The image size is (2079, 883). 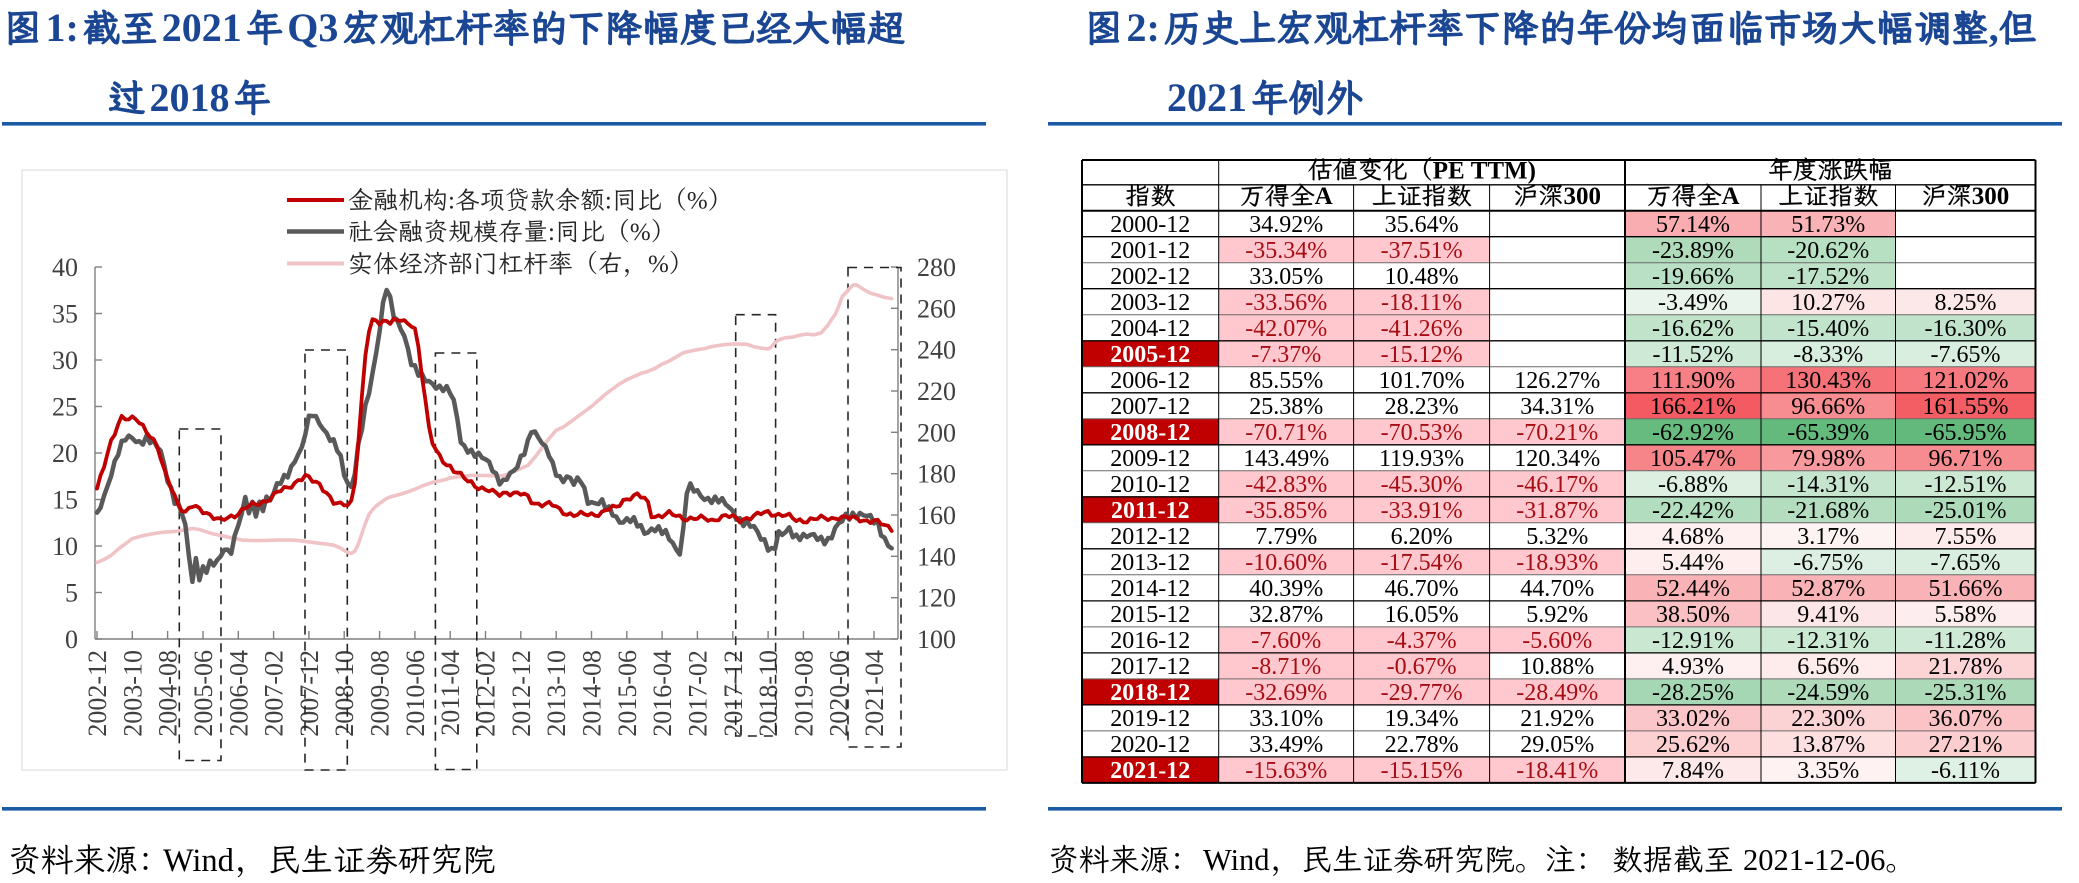 What do you see at coordinates (1693, 563) in the screenshot?
I see `svg-text: 5.44%` at bounding box center [1693, 563].